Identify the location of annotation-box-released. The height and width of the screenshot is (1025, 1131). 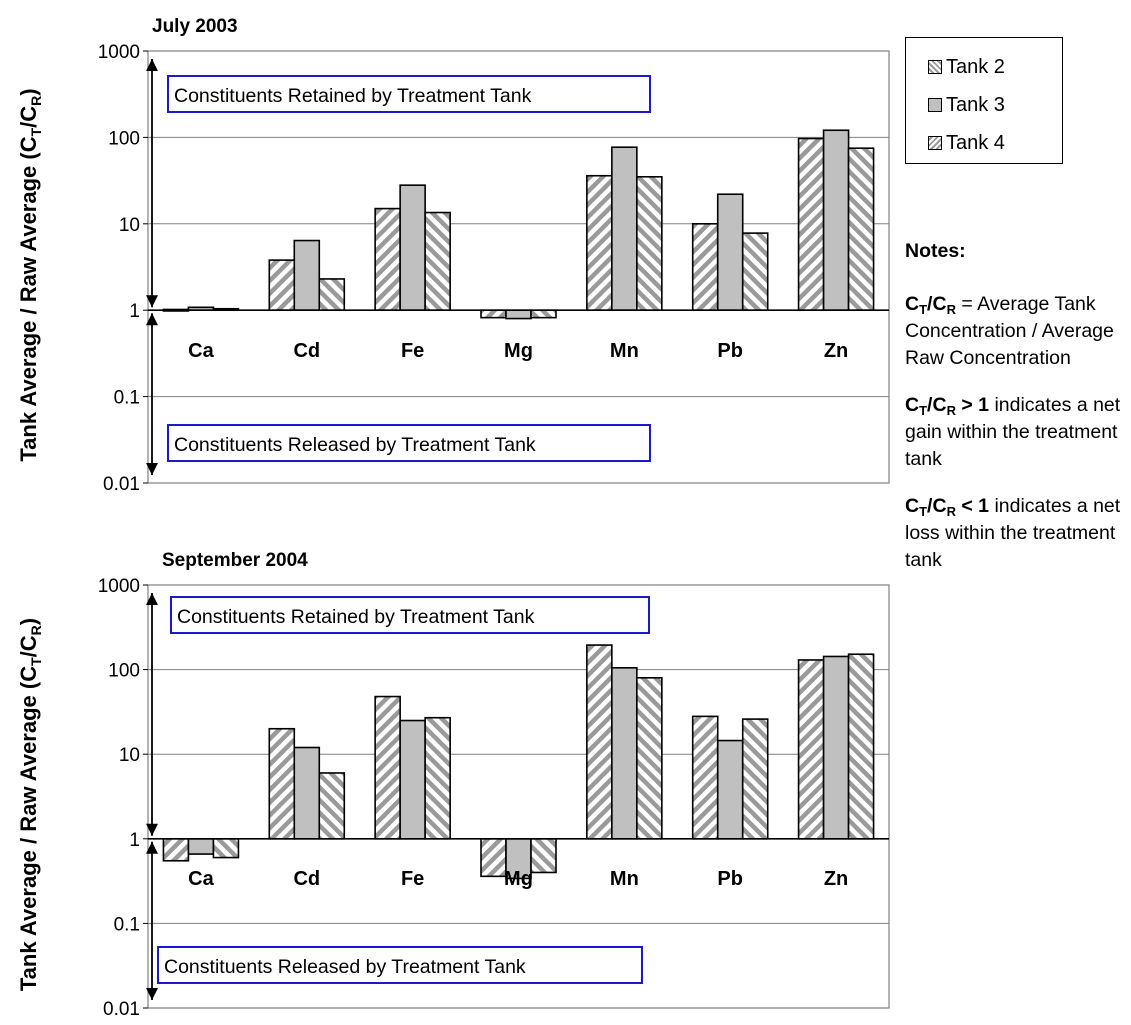
(400, 965).